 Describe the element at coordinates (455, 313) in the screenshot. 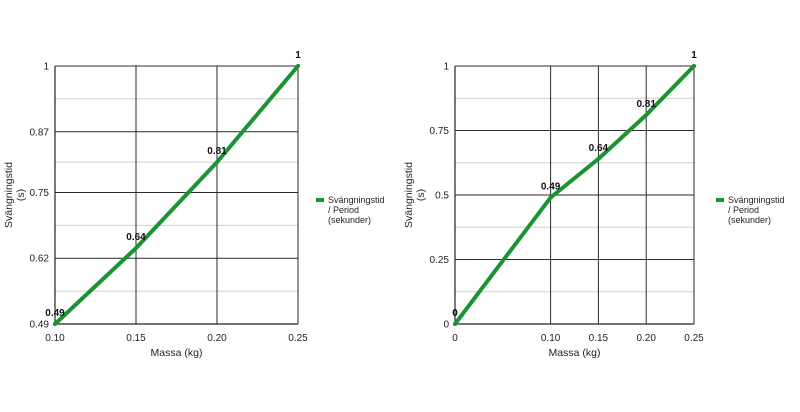

I see `data-label: 0` at that location.